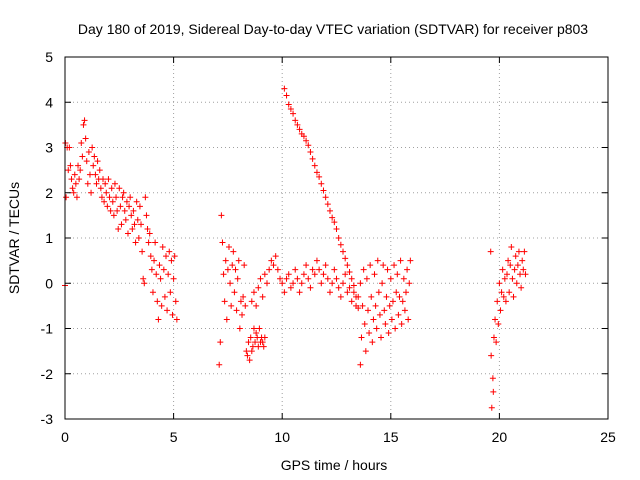  I want to click on x-tick-label: 20, so click(500, 437).